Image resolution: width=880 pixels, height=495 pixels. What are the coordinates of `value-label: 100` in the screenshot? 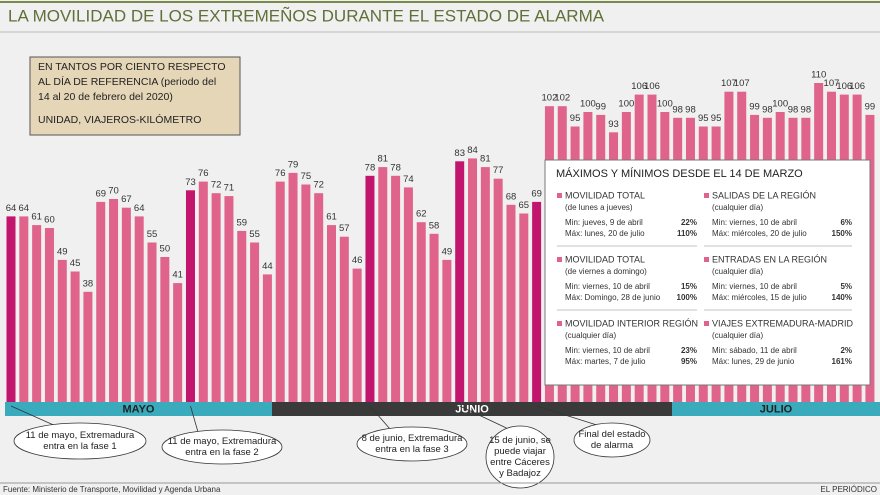 It's located at (626, 104).